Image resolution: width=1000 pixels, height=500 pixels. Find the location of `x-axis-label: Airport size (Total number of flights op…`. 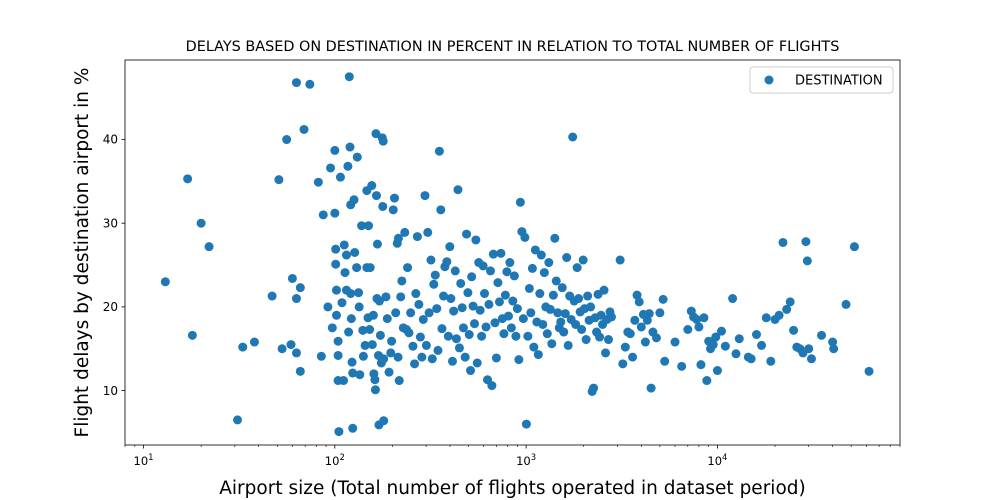

x-axis-label: Airport size (Total number of flights op… is located at coordinates (512, 488).